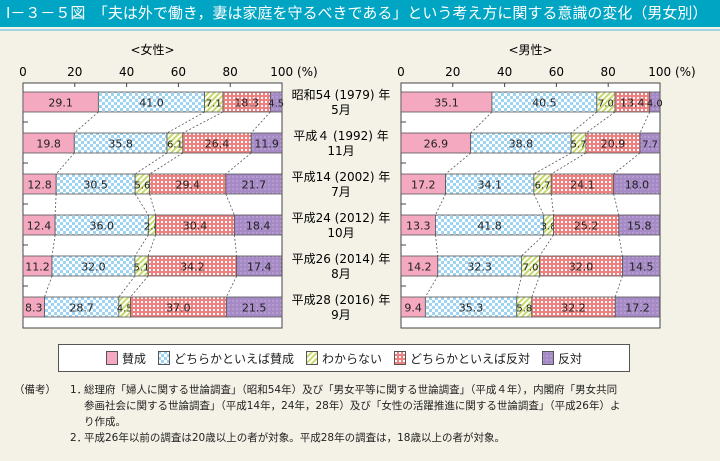 The image size is (720, 461). I want to click on data-label: 15.8, so click(639, 226).